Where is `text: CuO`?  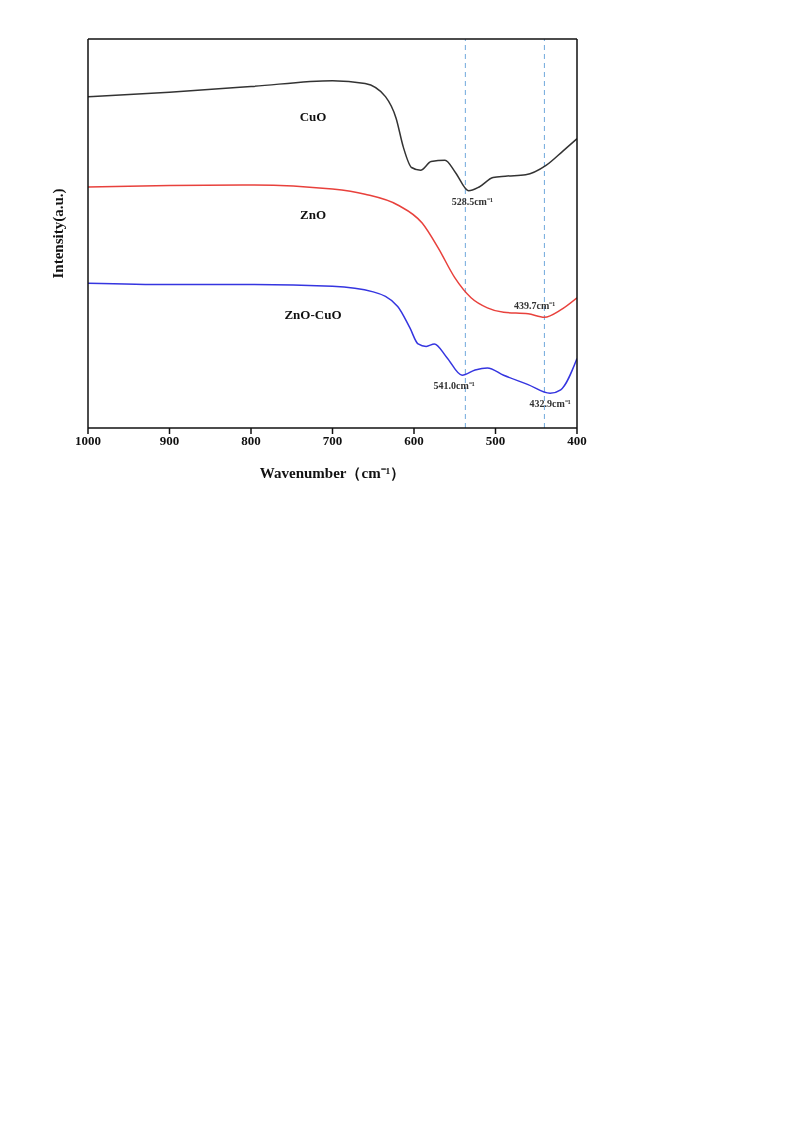
text: CuO is located at coordinates (313, 116).